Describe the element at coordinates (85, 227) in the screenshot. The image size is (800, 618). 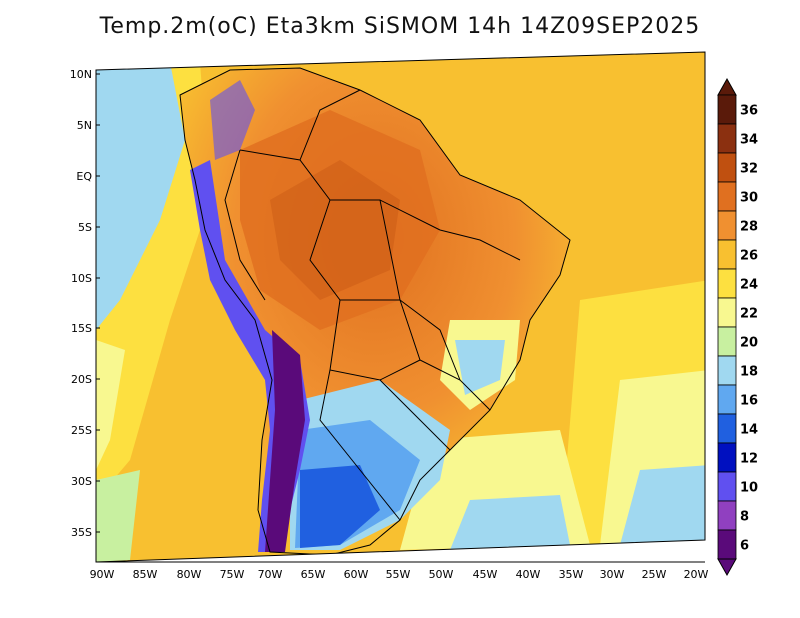
I see `lat-label: 5S` at that location.